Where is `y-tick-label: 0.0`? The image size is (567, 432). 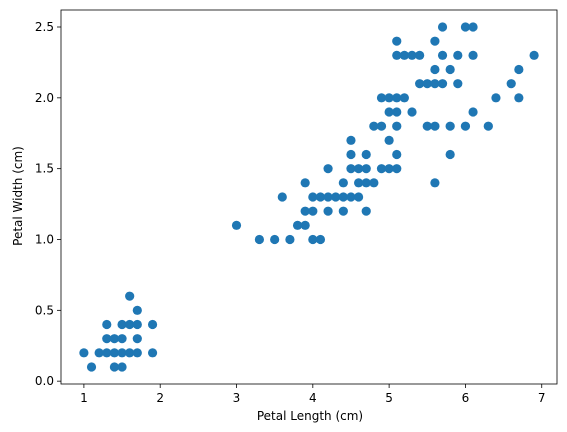 y-tick-label: 0.0 is located at coordinates (44, 381).